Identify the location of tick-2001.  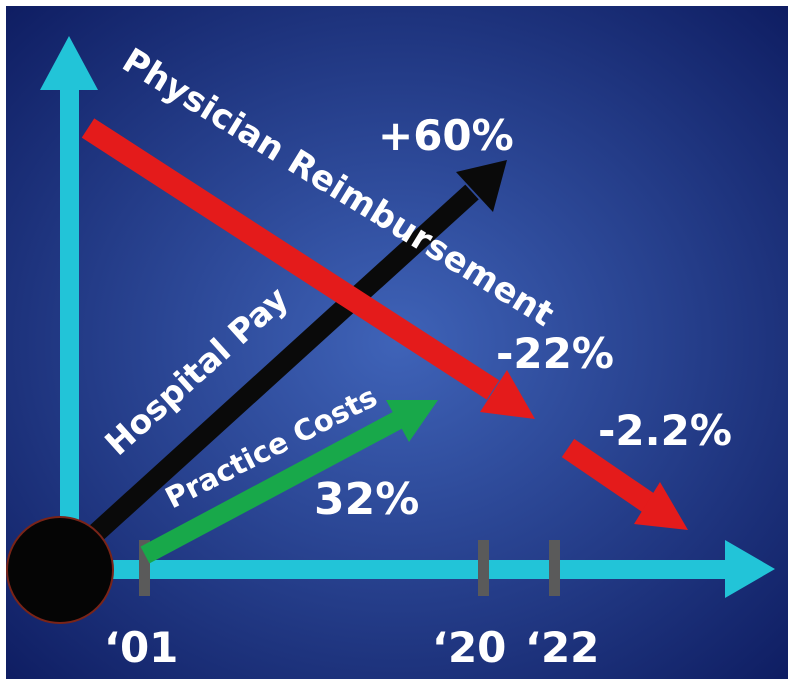
(144, 568).